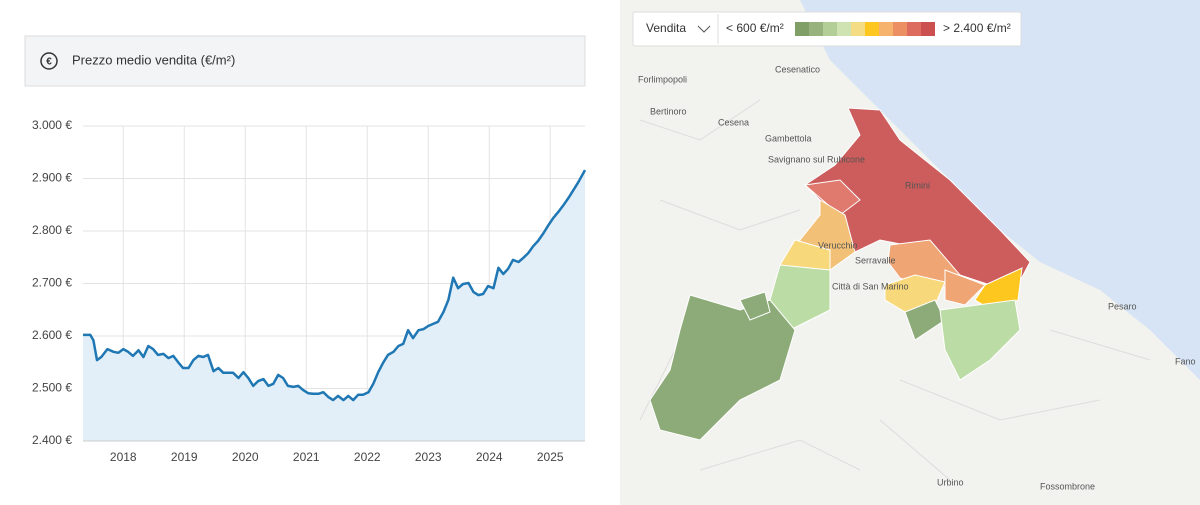 The image size is (1200, 505). Describe the element at coordinates (367, 457) in the screenshot. I see `x-tick-label: 2022` at that location.